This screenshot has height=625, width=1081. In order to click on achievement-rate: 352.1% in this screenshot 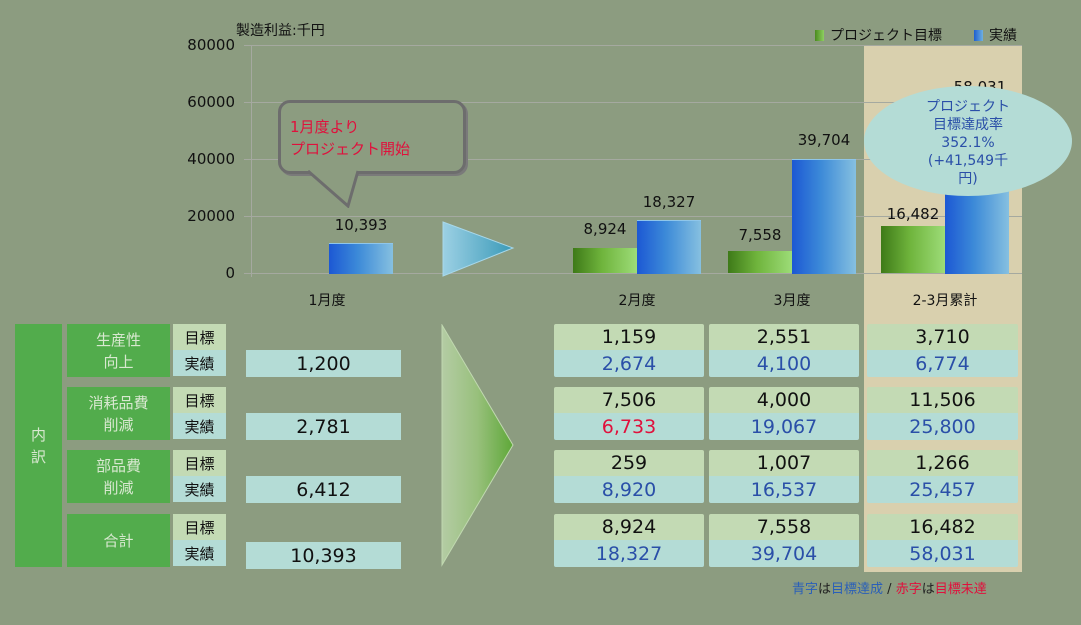, I will do `click(968, 143)`.